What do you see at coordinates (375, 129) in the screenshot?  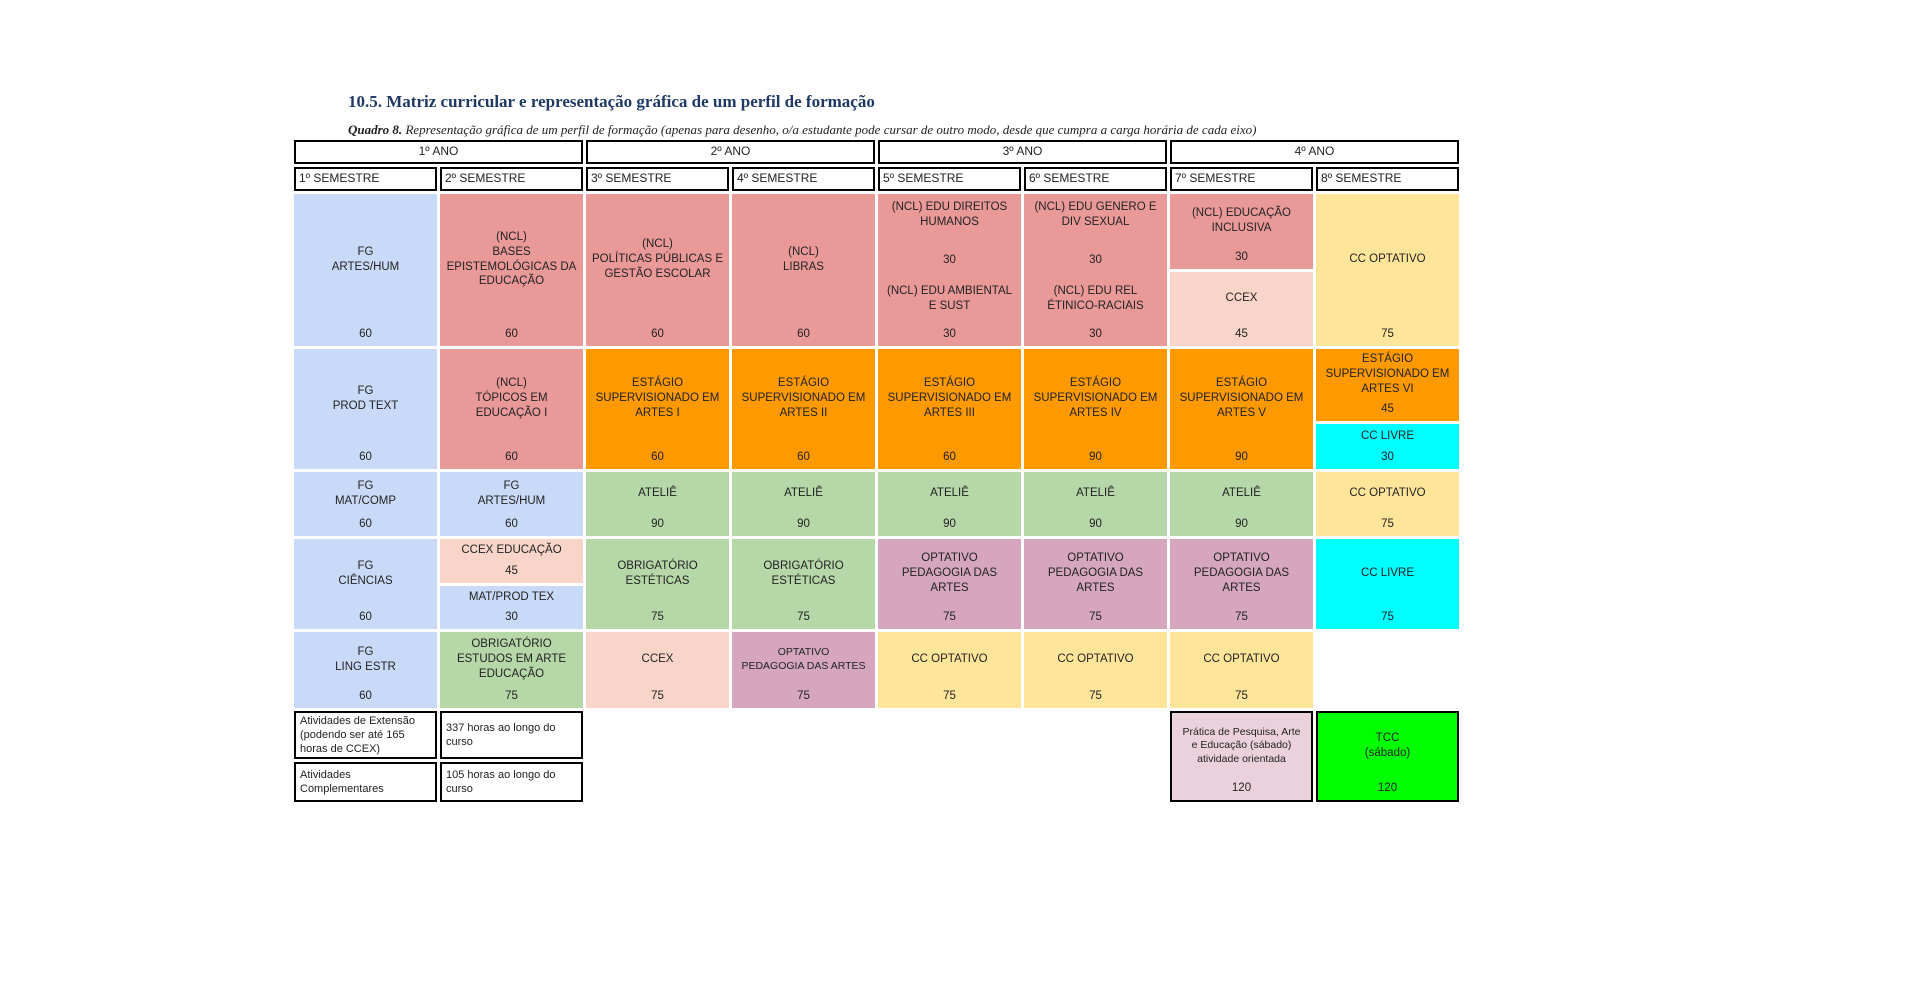 I see `caption-label: Quadro 8.` at bounding box center [375, 129].